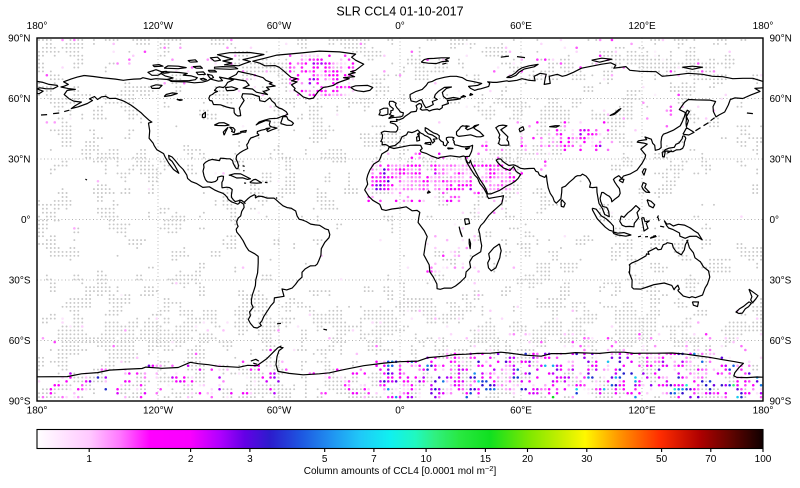 Image resolution: width=800 pixels, height=488 pixels. I want to click on svg-text: 10, so click(427, 459).